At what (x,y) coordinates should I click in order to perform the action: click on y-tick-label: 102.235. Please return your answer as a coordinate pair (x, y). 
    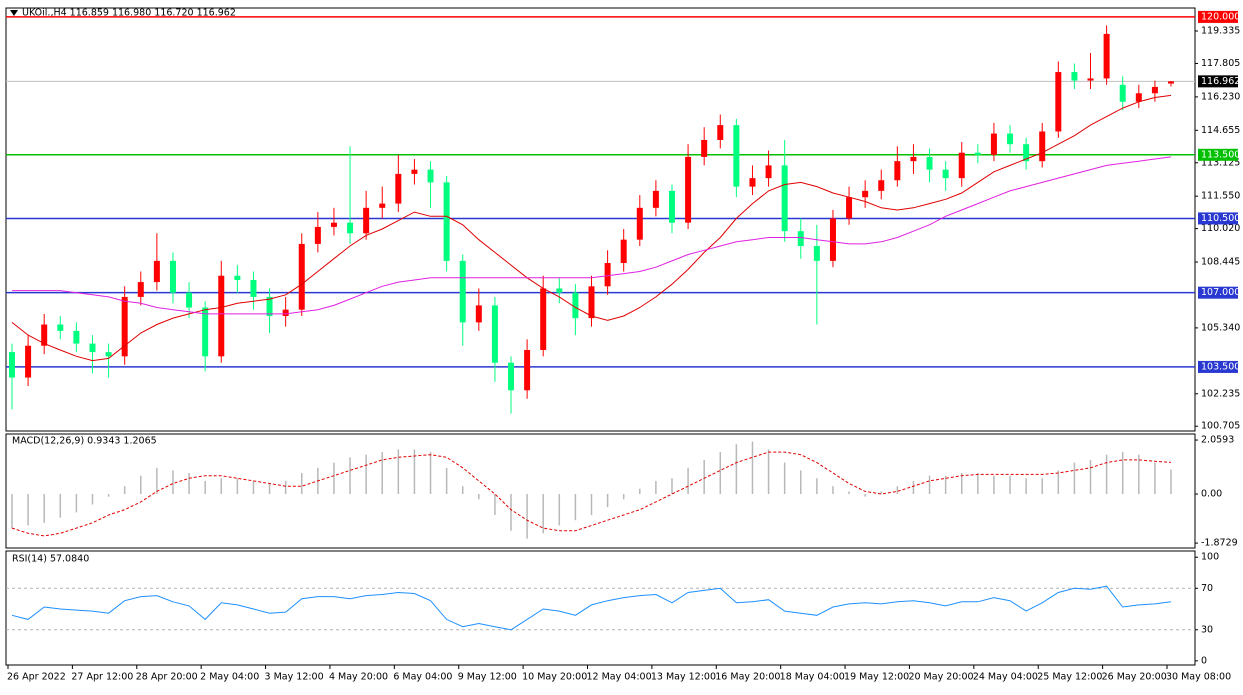
    Looking at the image, I should click on (1220, 393).